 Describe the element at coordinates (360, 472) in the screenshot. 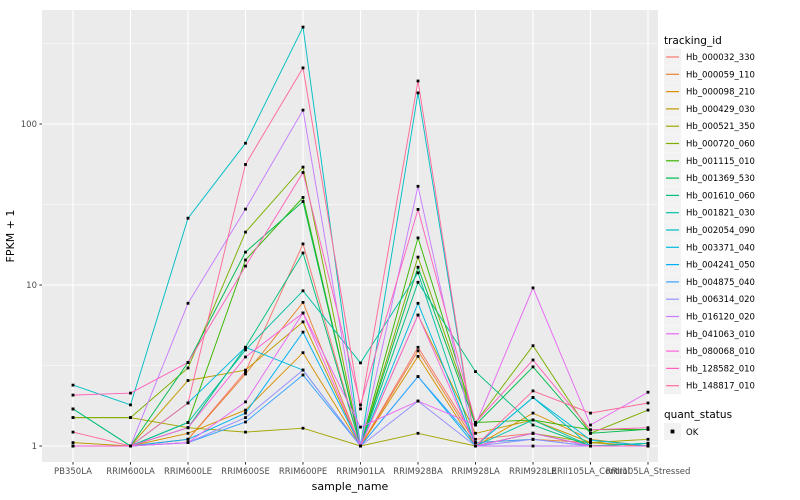

I see `x-tick-label: RRIM901LA` at that location.